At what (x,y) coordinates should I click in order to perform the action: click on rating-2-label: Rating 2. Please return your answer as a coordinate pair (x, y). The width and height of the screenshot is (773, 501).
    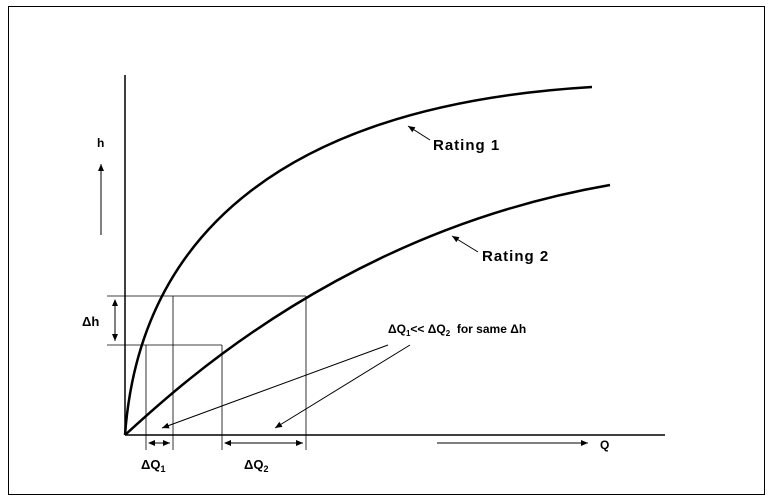
    Looking at the image, I should click on (515, 256).